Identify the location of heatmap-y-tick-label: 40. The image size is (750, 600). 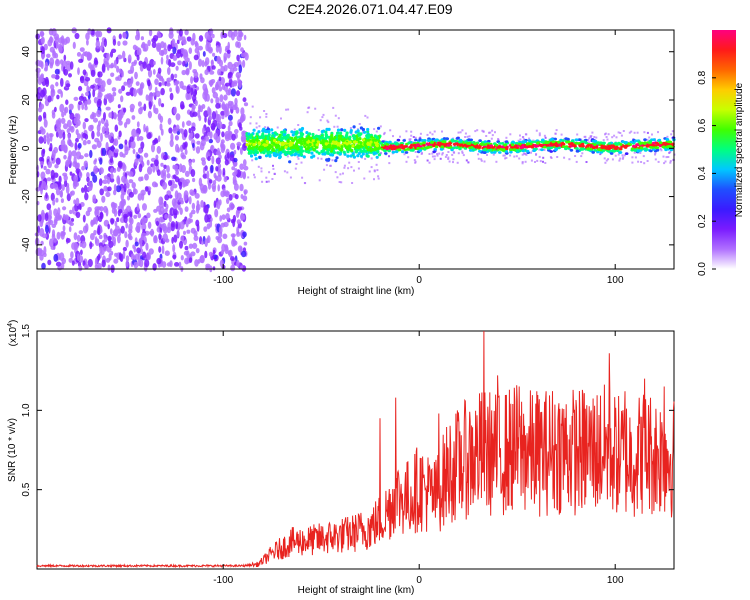
(26, 52).